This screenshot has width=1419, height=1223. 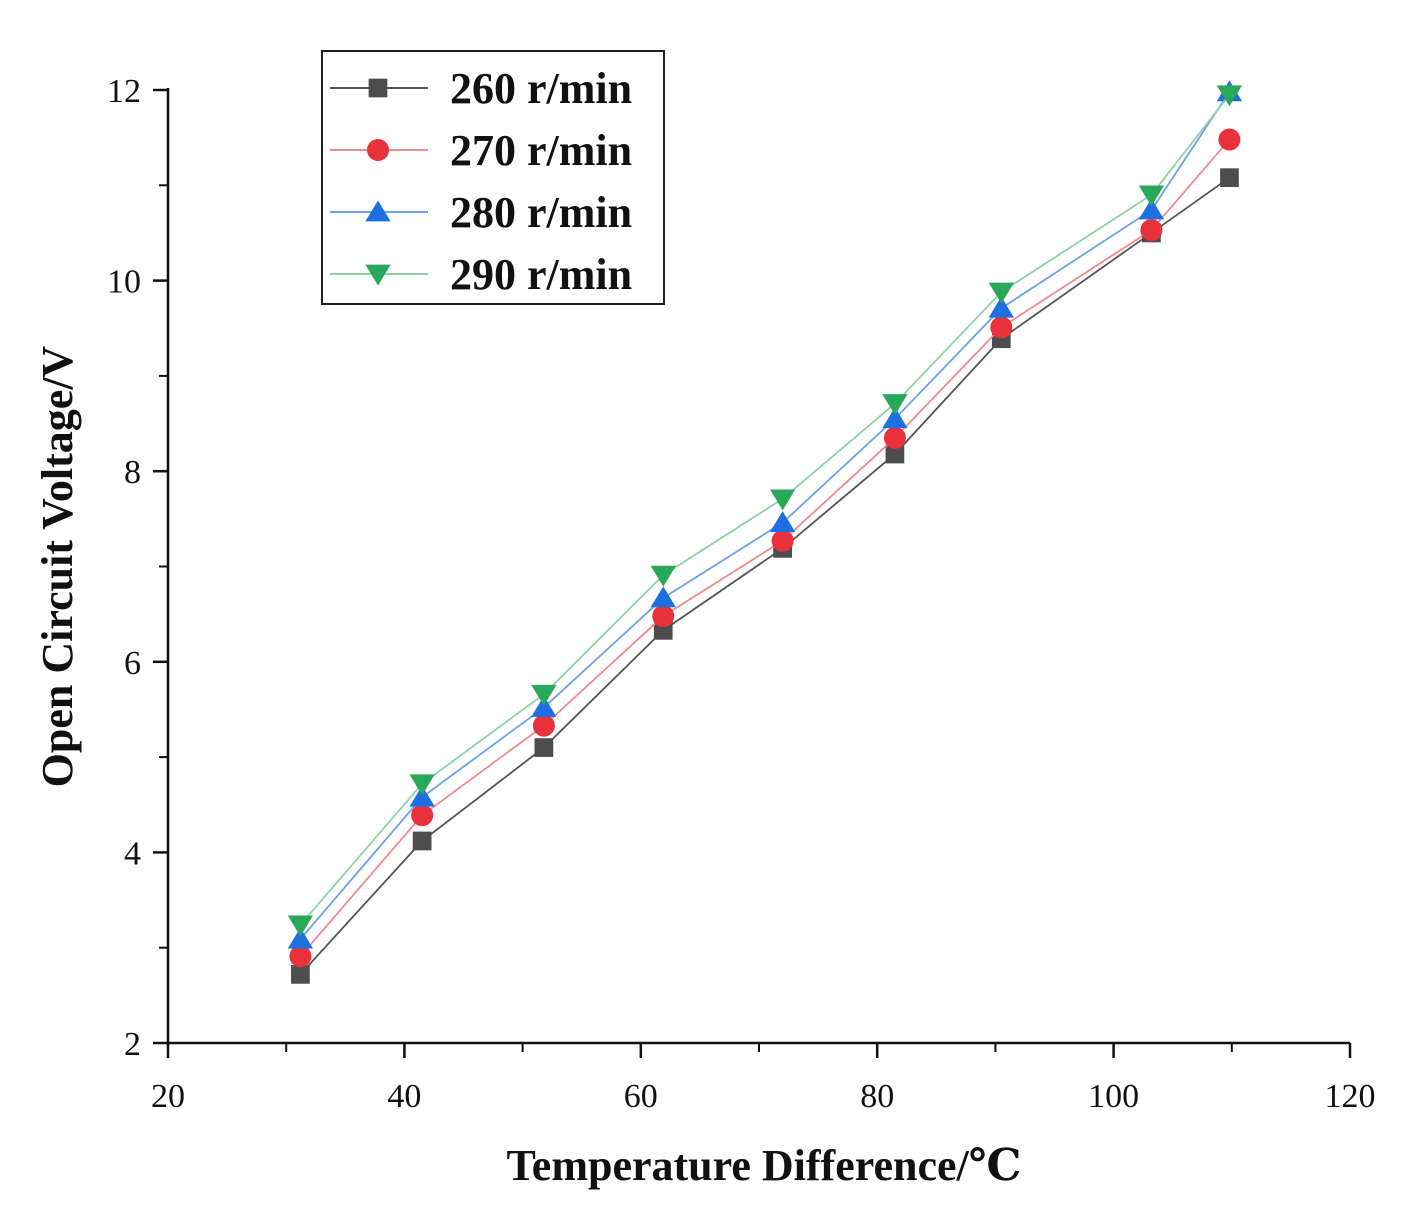 What do you see at coordinates (132, 663) in the screenshot?
I see `y-tick-label: 6` at bounding box center [132, 663].